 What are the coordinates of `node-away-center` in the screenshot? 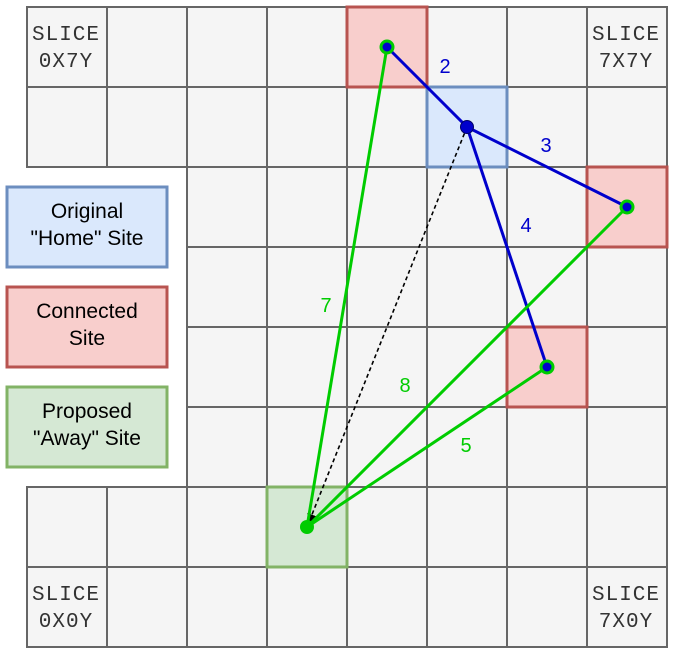 It's located at (307, 527).